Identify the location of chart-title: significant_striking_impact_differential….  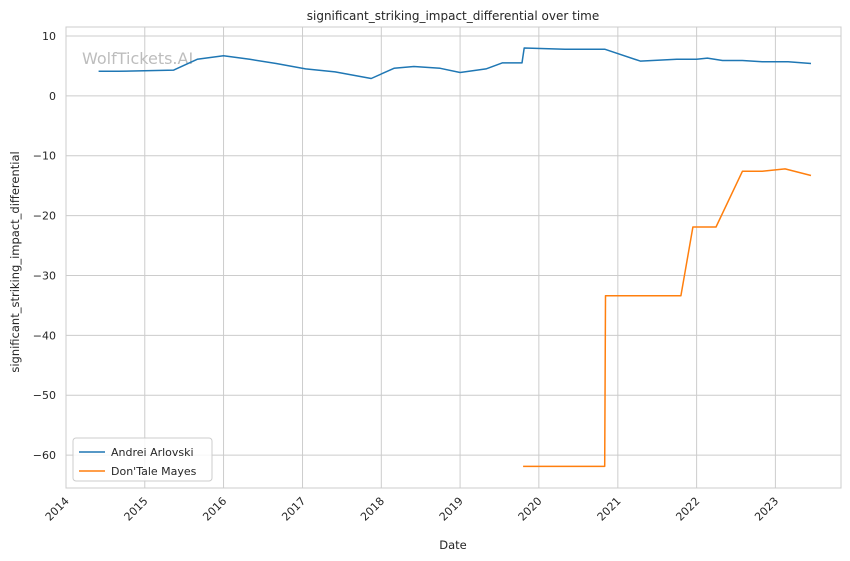
(453, 16).